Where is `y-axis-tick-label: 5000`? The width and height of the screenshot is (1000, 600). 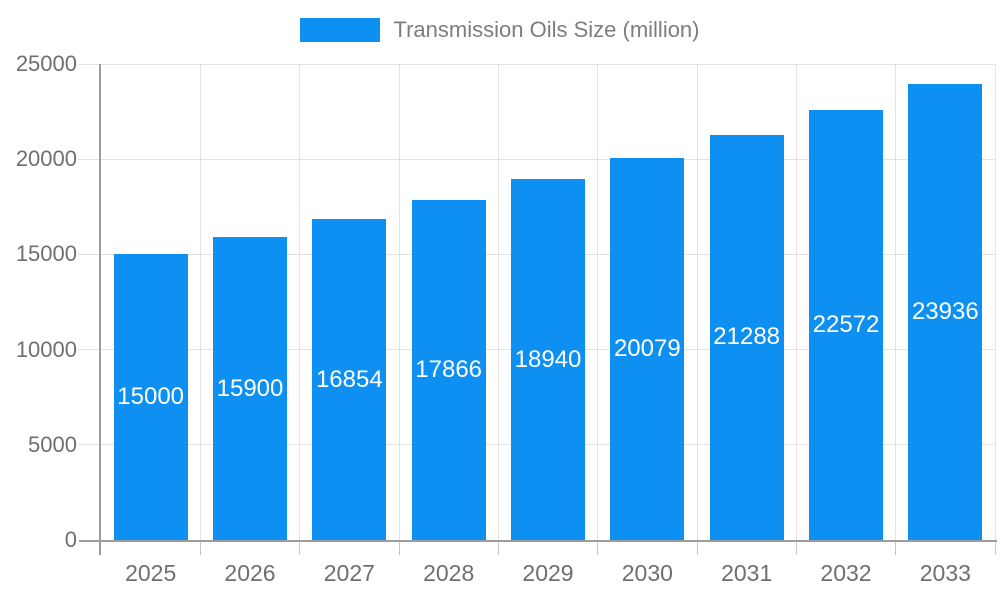 y-axis-tick-label: 5000 is located at coordinates (52, 444).